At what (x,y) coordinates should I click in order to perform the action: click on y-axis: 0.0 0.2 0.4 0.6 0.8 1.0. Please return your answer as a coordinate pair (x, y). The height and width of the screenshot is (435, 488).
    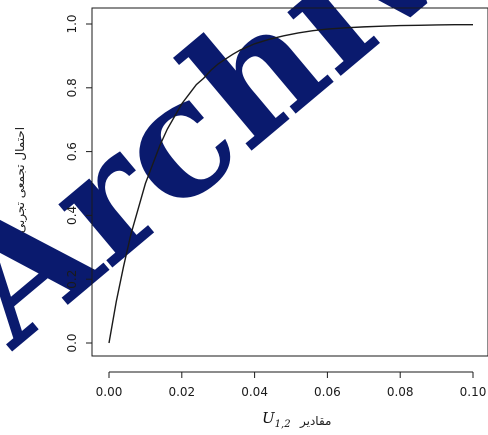
    Looking at the image, I should click on (79, 183).